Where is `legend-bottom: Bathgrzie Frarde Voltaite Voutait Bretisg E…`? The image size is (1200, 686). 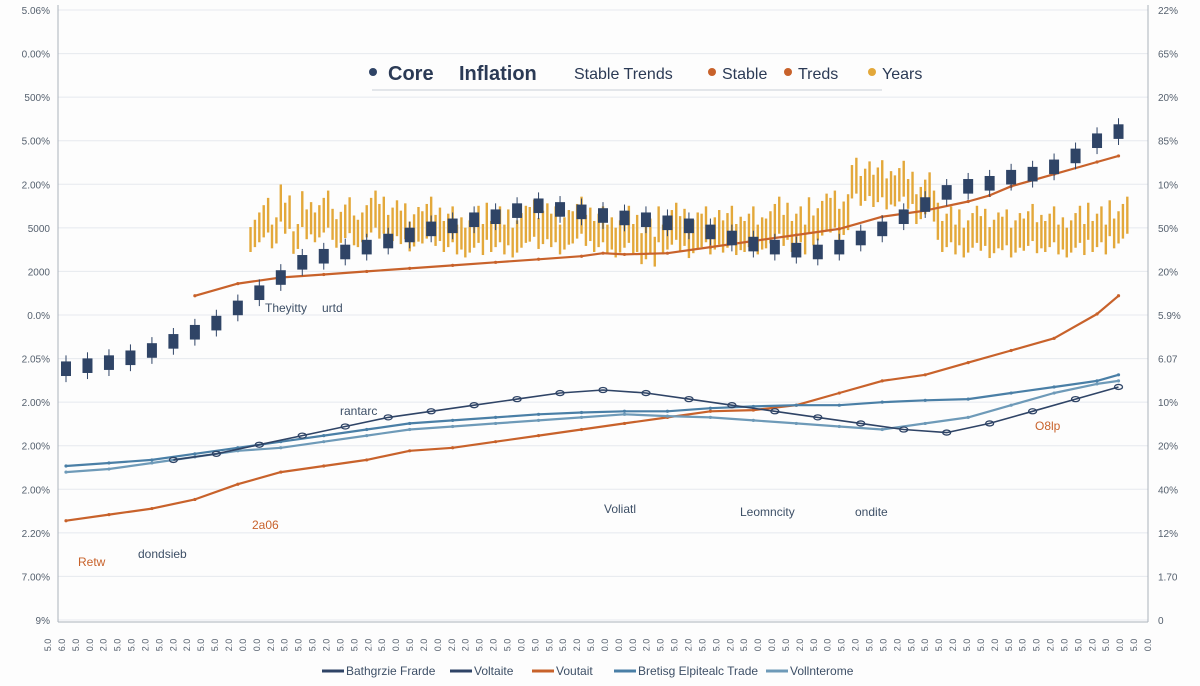 legend-bottom: Bathgrzie Frarde Voltaite Voutait Bretisg E… is located at coordinates (588, 671).